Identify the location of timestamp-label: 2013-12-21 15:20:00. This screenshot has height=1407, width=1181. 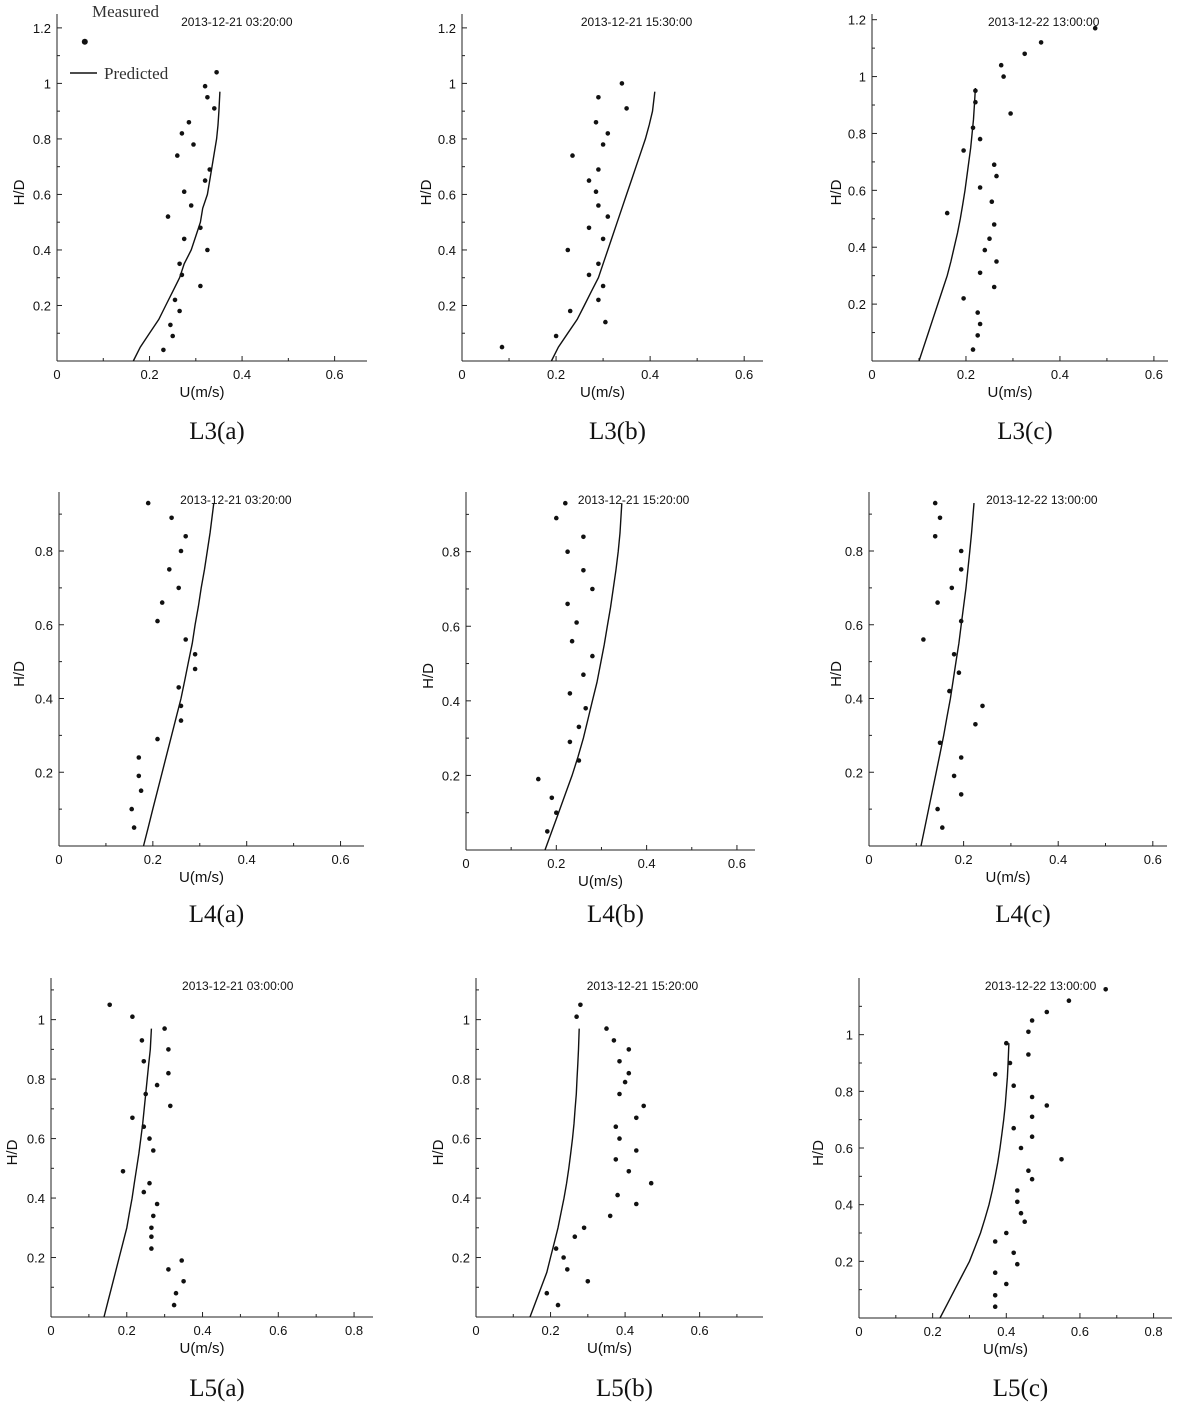
(643, 986).